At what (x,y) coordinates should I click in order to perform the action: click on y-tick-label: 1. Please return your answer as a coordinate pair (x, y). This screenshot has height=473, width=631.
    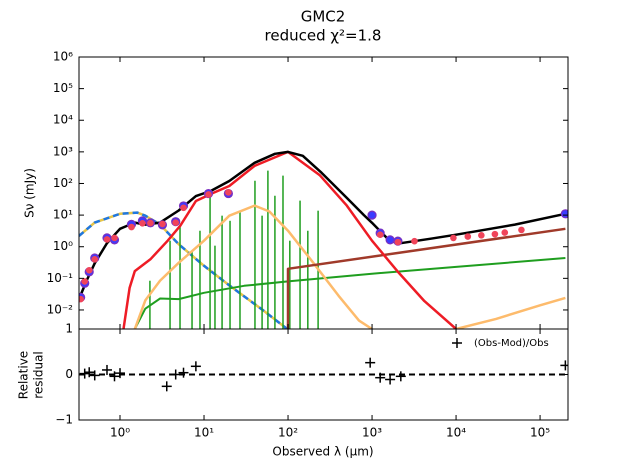
    Looking at the image, I should click on (69, 329).